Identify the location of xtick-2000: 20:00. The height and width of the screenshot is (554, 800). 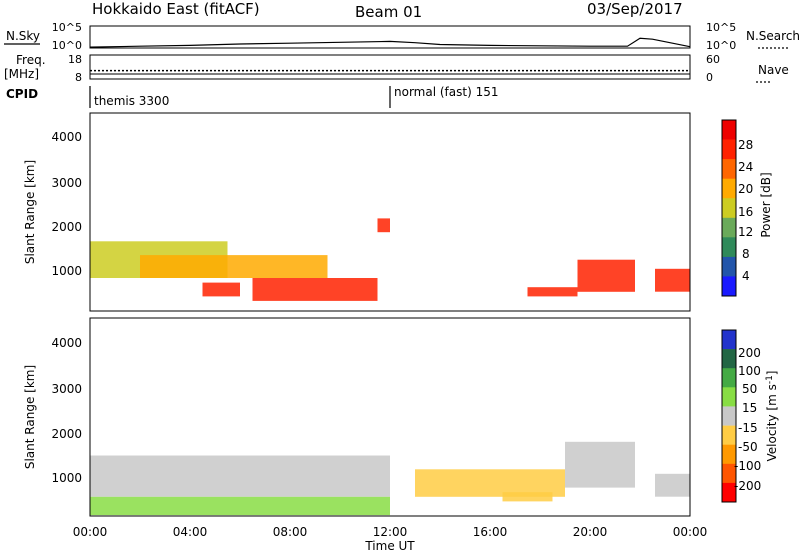
(590, 532).